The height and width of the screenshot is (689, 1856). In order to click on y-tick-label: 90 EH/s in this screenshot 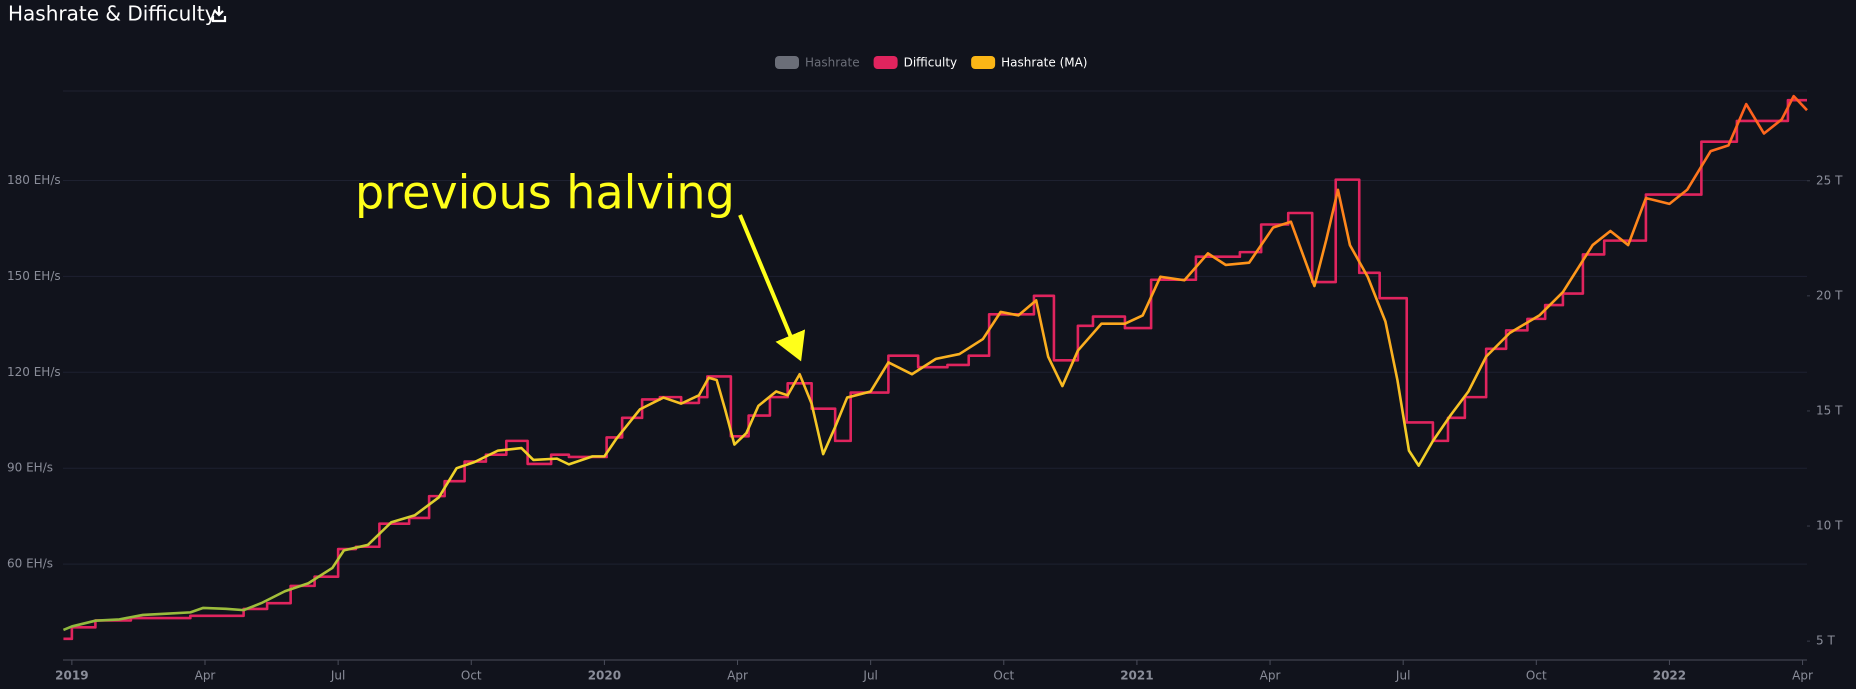, I will do `click(30, 468)`.